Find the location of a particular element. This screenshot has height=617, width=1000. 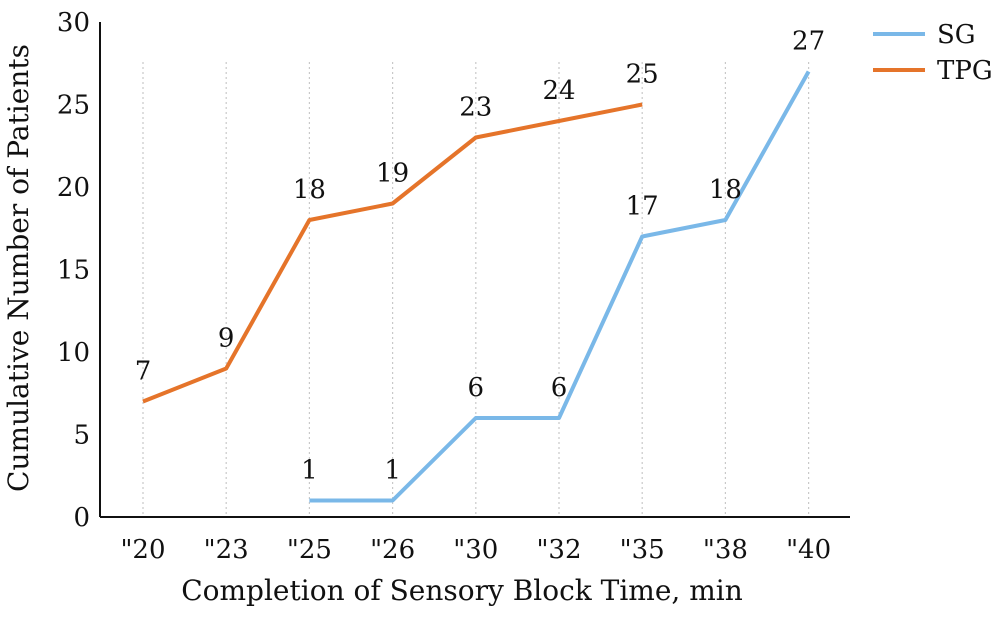

data-label: 17 is located at coordinates (642, 207).